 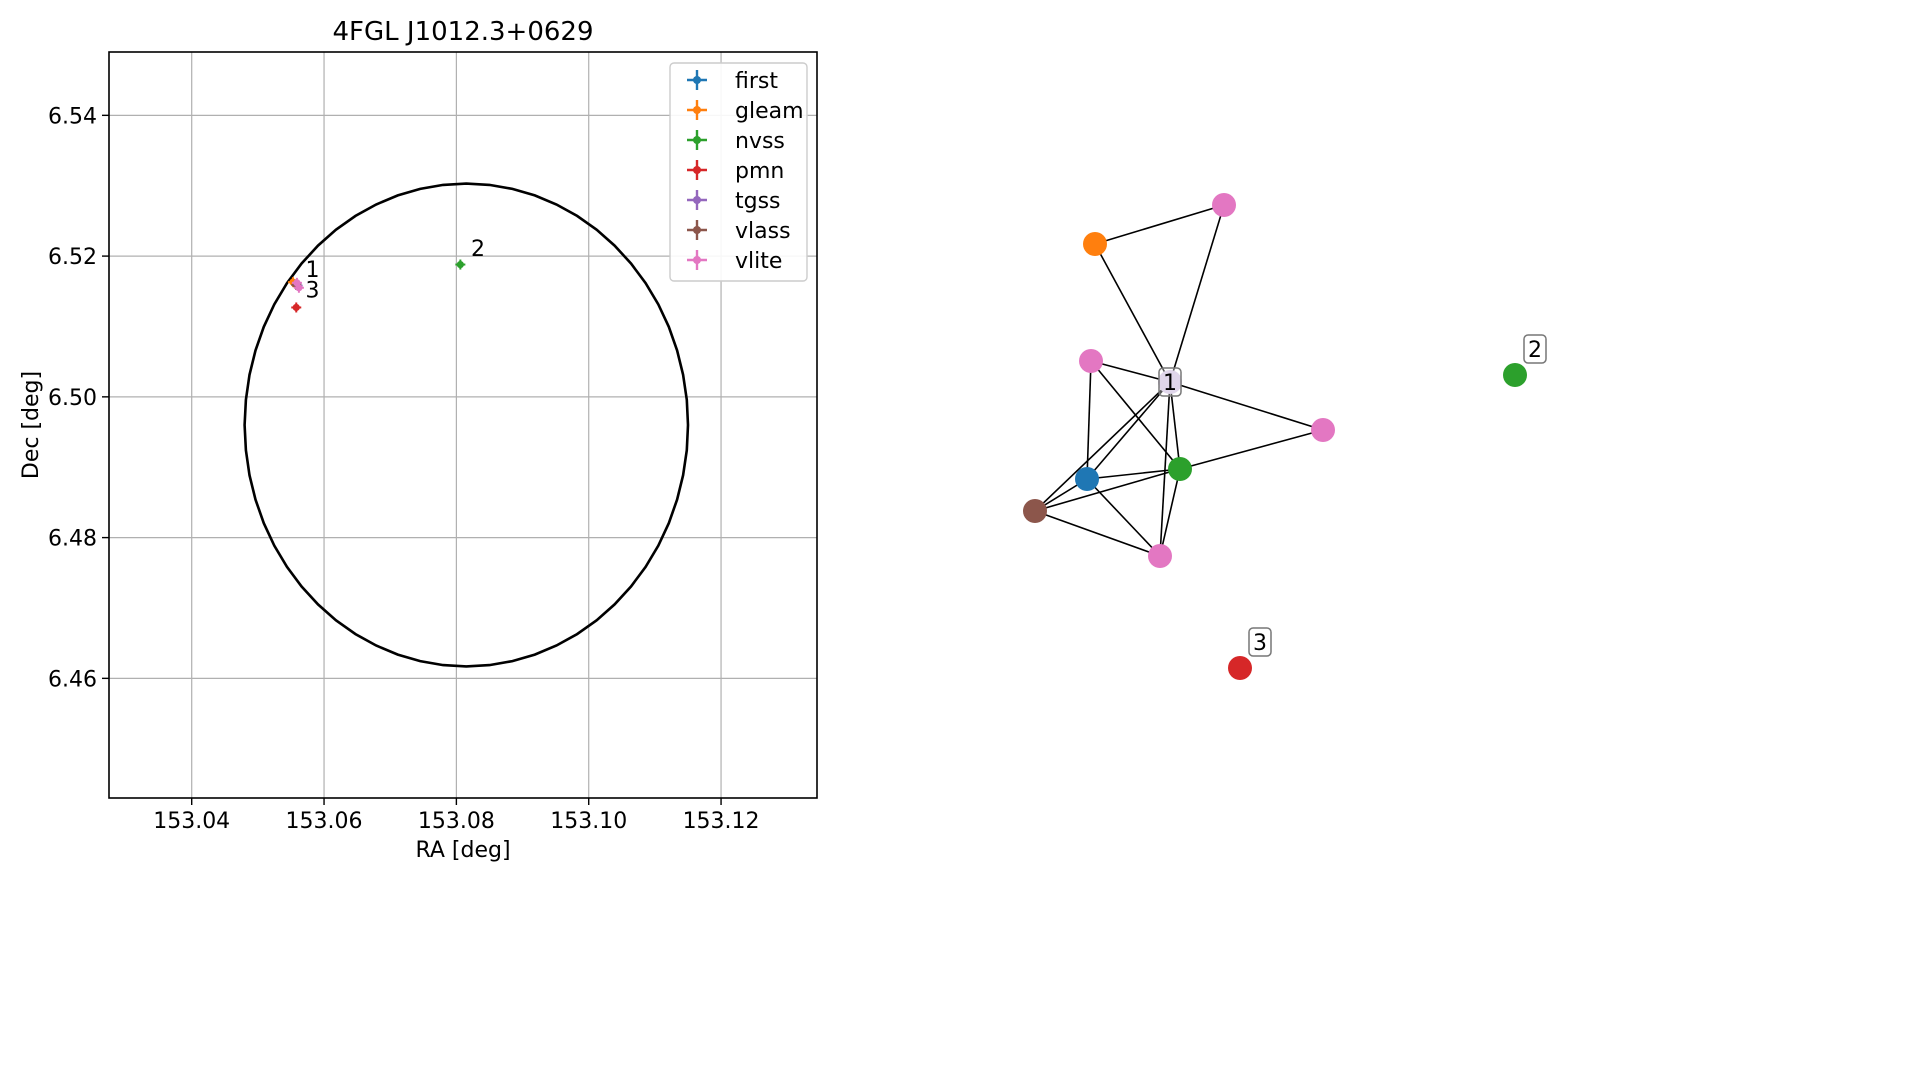 I want to click on y-axis-ticks: 6.46 6.48 6.50 6.52 6.54, so click(x=78, y=398).